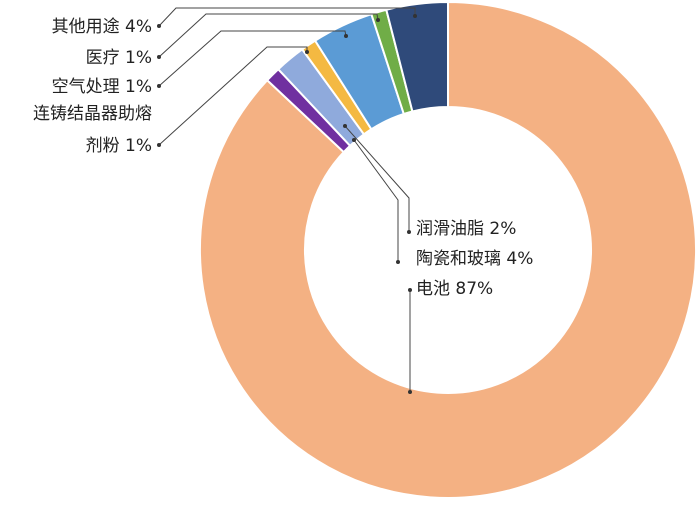 The image size is (700, 505). I want to click on leader-other, so click(287, 17).